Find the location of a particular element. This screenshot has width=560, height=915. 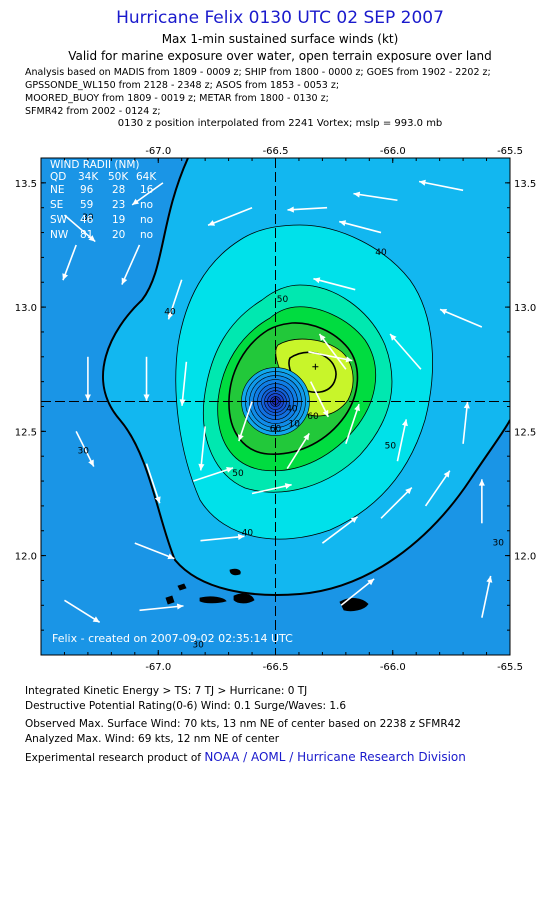

y-tick-label-right: 13.0 is located at coordinates (525, 308).